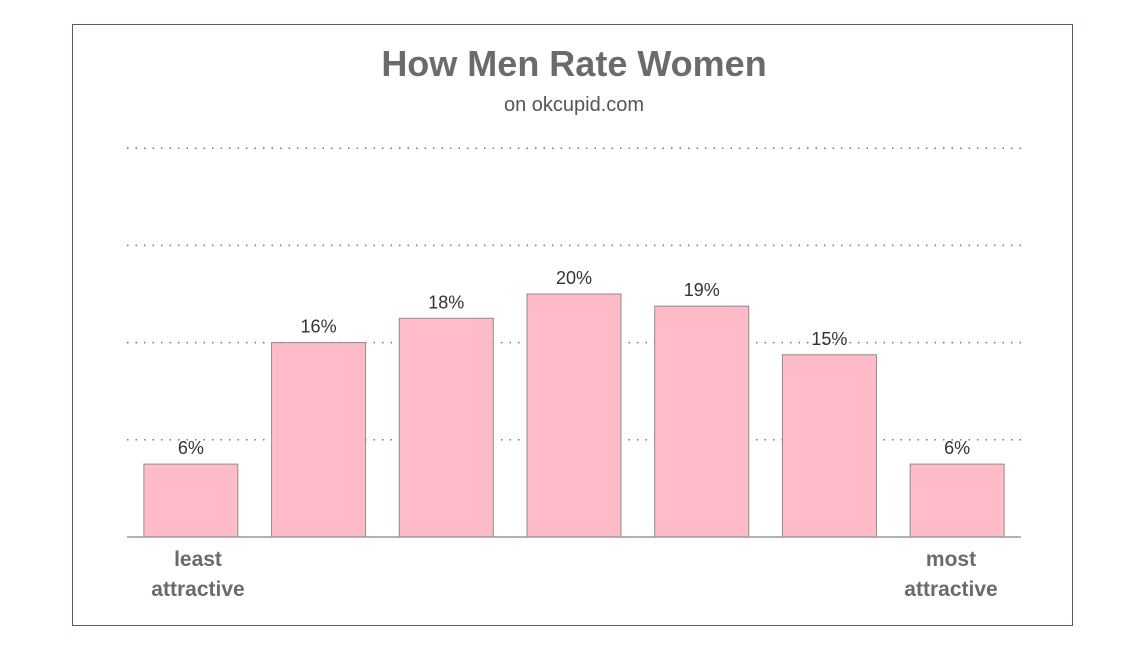 Image resolution: width=1132 pixels, height=660 pixels. I want to click on x-label-right-line1: most, so click(951, 559).